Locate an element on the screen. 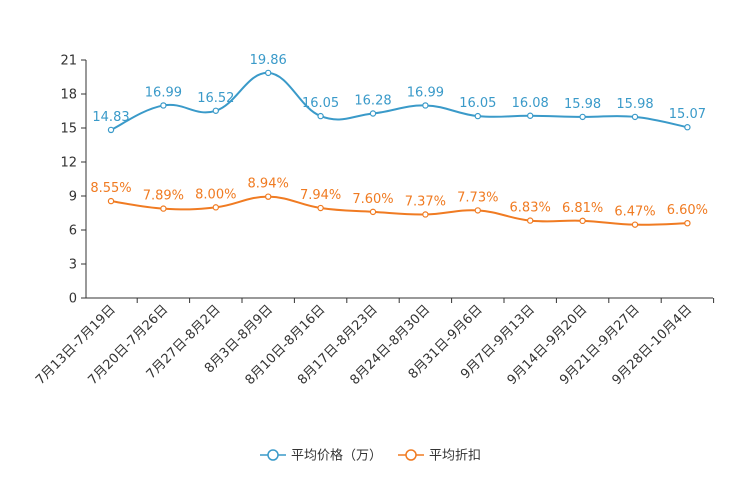 Image resolution: width=744 pixels, height=496 pixels. legend-label: 平均价格（万） is located at coordinates (336, 456).